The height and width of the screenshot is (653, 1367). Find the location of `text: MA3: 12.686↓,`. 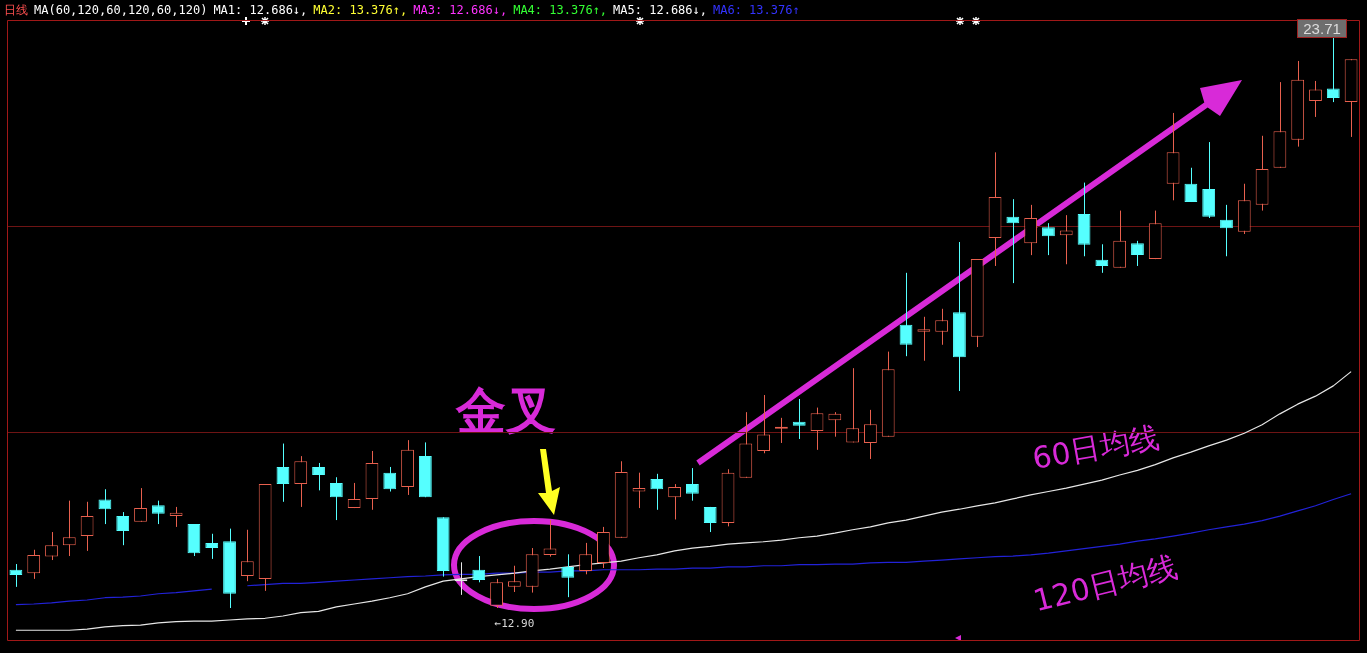

text: MA3: 12.686↓, is located at coordinates (460, 10).